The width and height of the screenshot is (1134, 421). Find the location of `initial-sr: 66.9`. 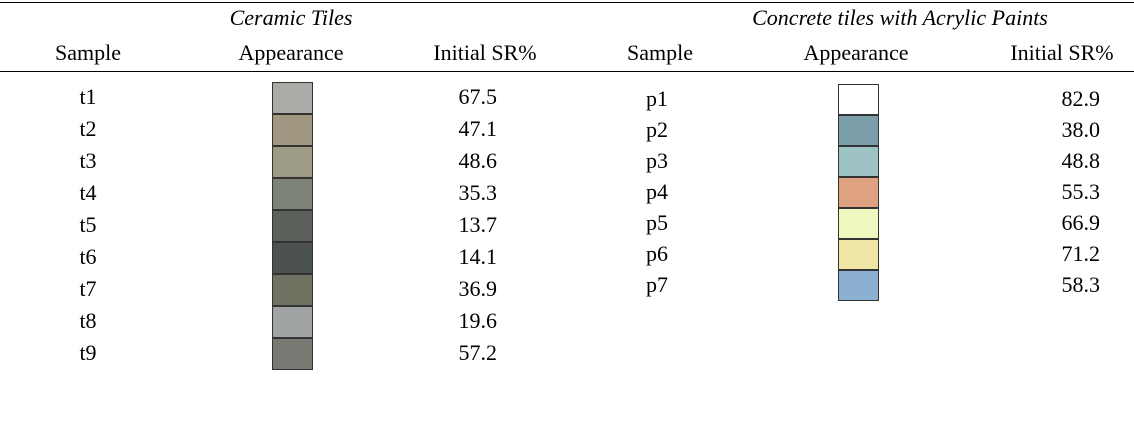

initial-sr: 66.9 is located at coordinates (1081, 222).